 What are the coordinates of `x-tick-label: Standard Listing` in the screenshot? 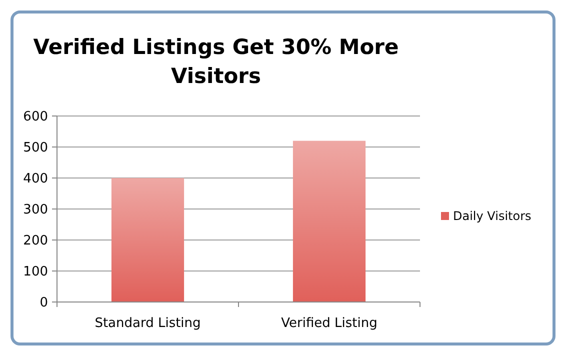 It's located at (147, 323).